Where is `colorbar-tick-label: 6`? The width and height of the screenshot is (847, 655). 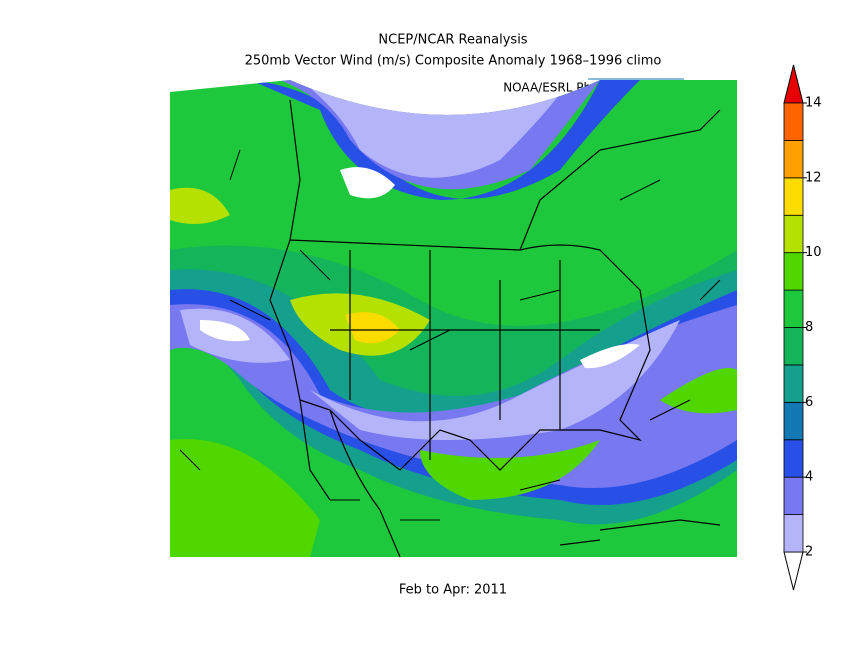 colorbar-tick-label: 6 is located at coordinates (809, 402).